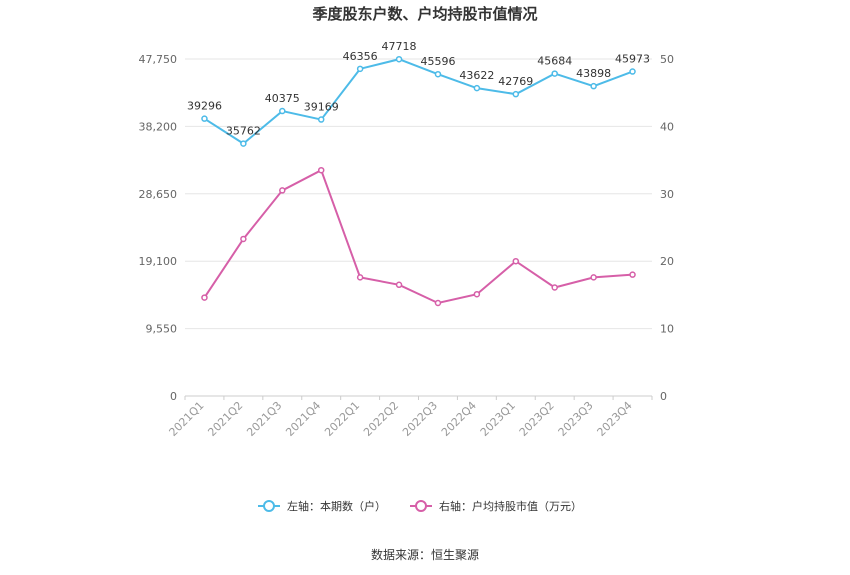 The height and width of the screenshot is (575, 850). I want to click on x-tick-label: 2022Q4, so click(459, 419).